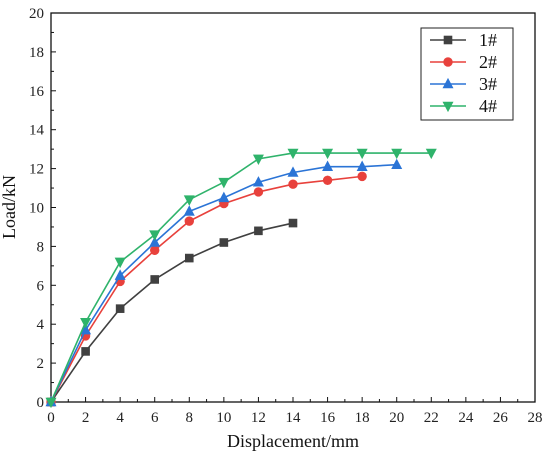 This screenshot has width=550, height=462. I want to click on x-tick-label: 24, so click(466, 418).